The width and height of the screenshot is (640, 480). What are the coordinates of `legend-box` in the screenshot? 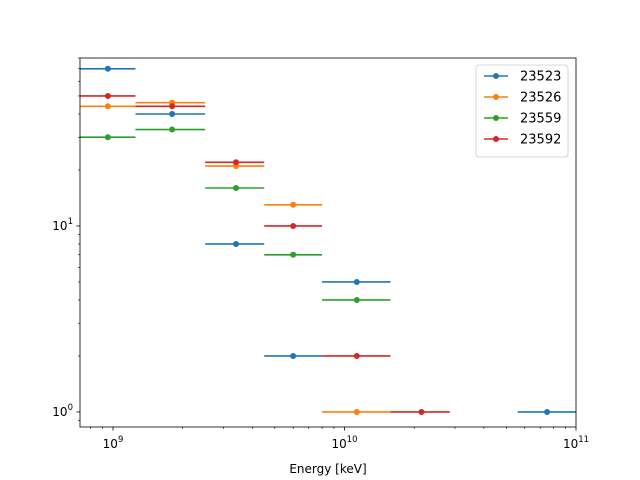 It's located at (522, 111).